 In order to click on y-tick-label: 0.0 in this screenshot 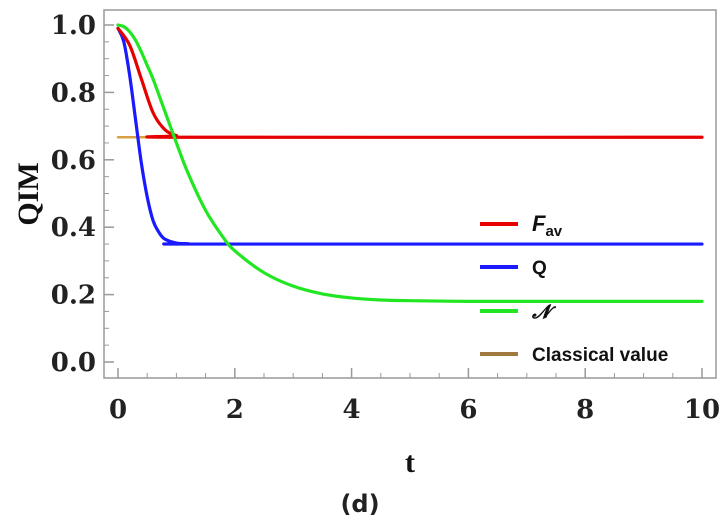, I will do `click(73, 363)`.